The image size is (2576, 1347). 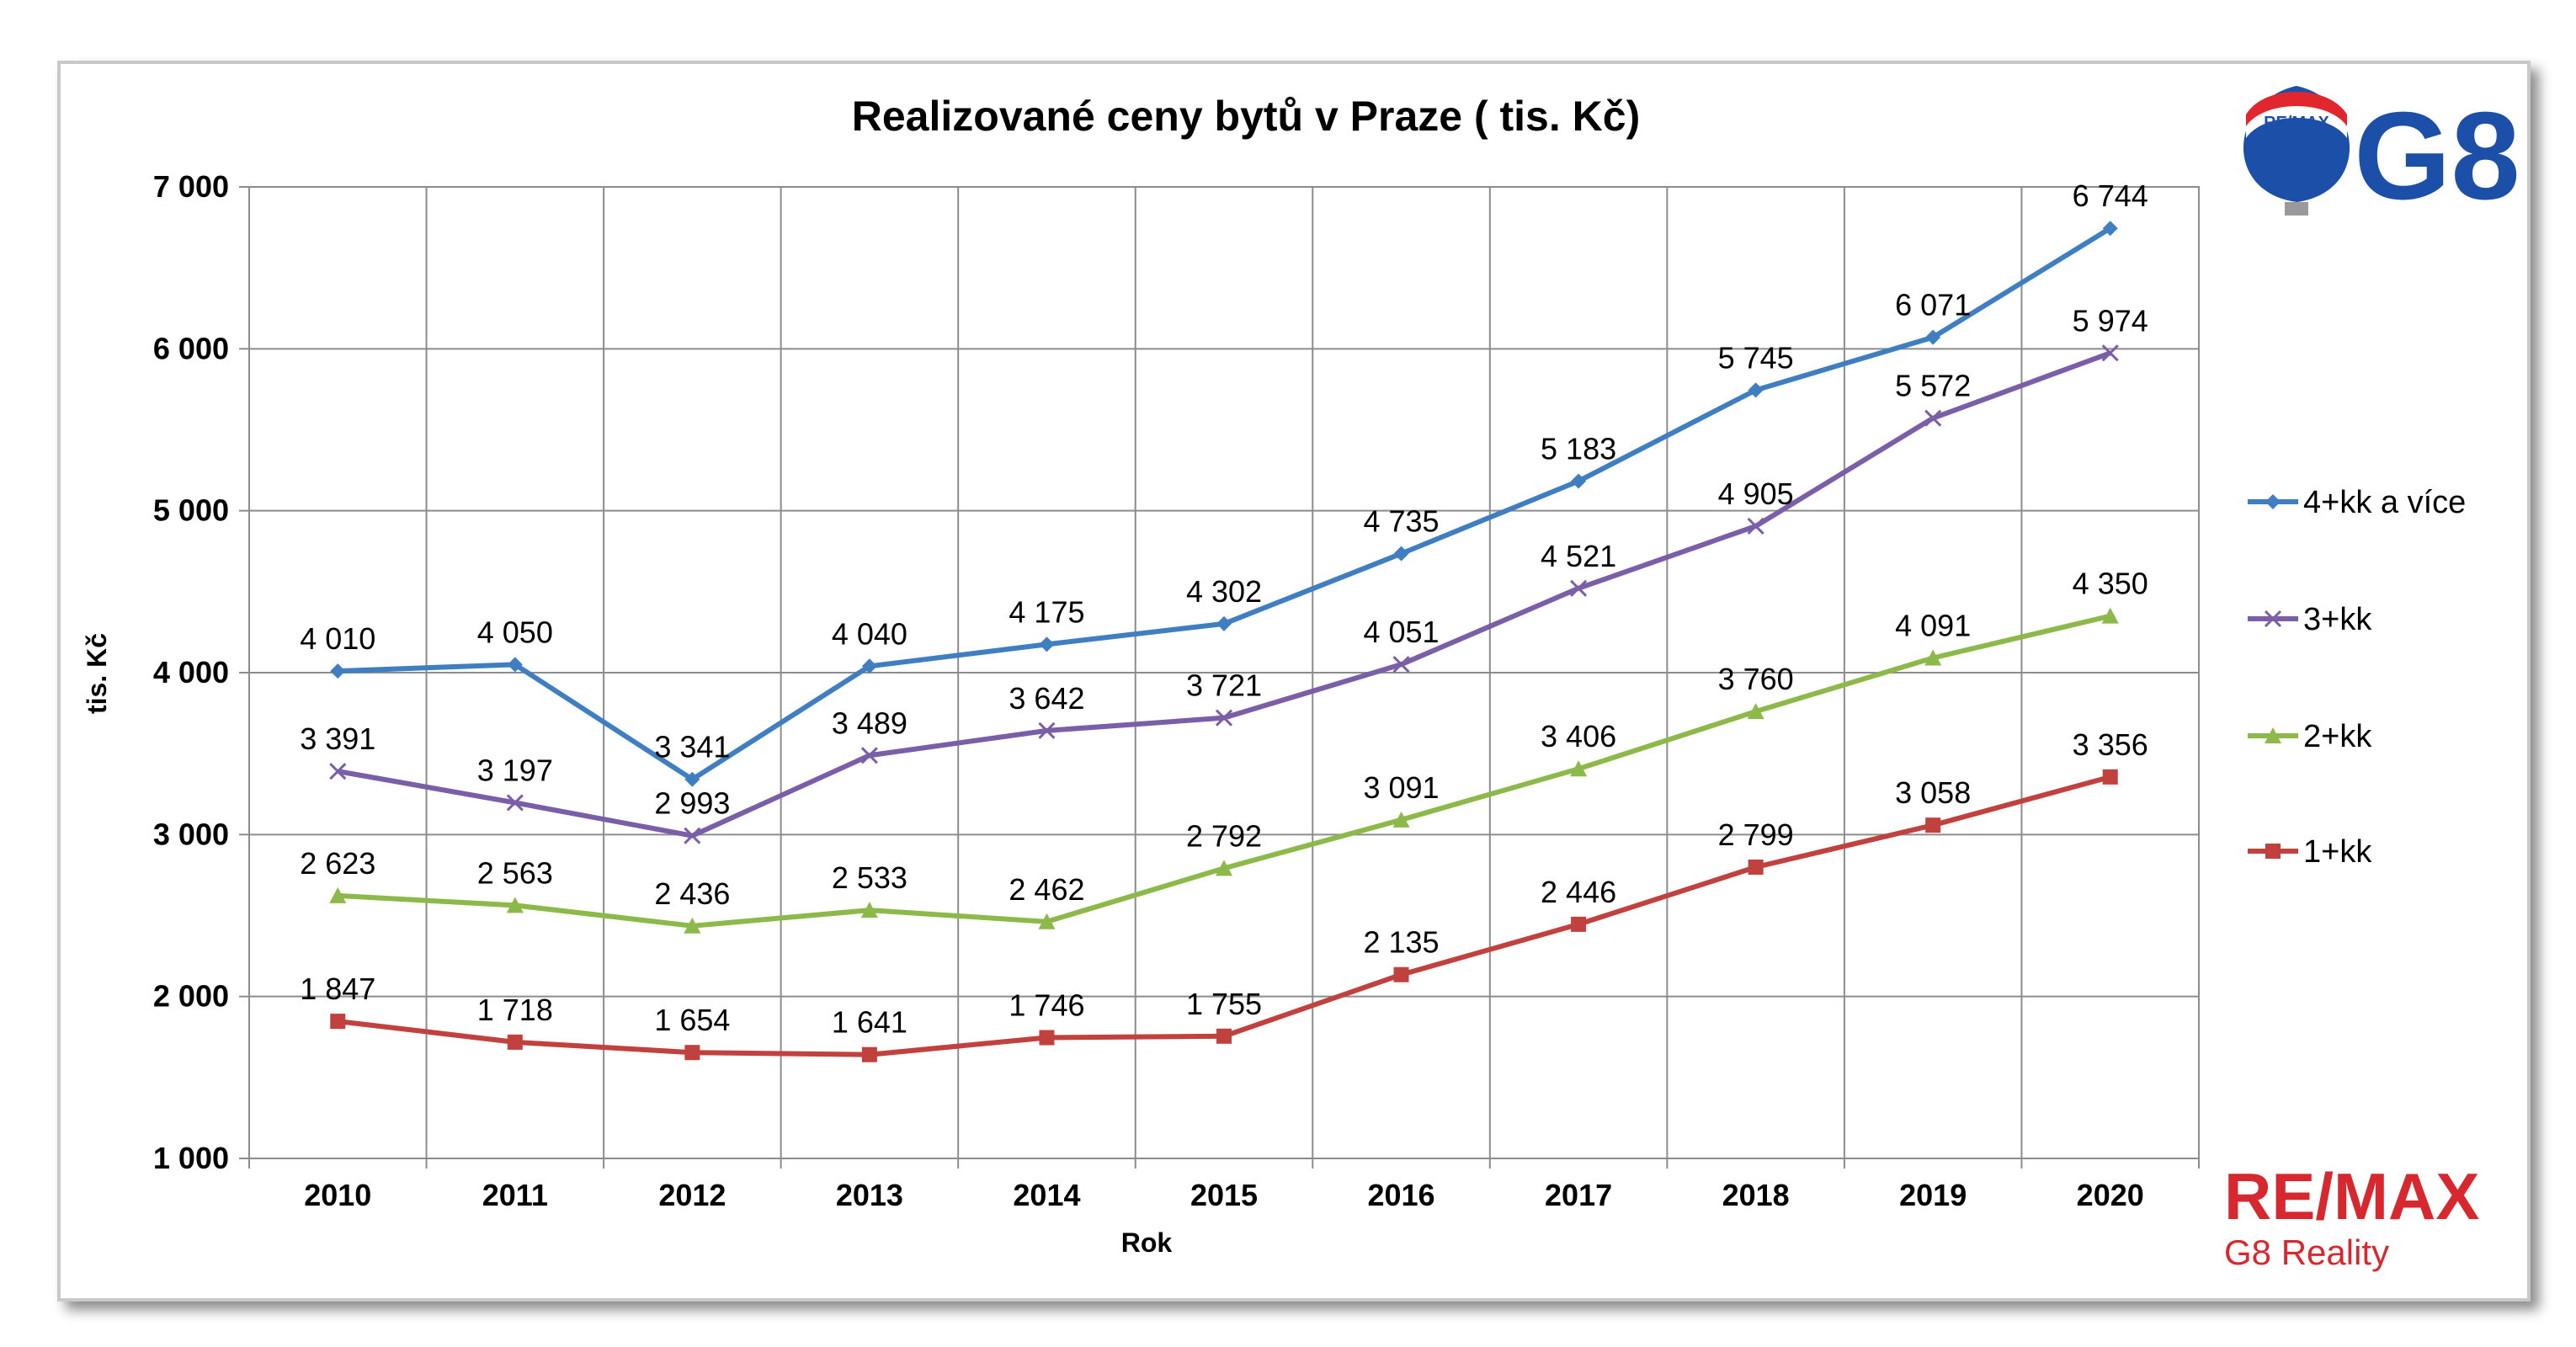 What do you see at coordinates (97, 673) in the screenshot?
I see `y-axis-label: tis. Kč` at bounding box center [97, 673].